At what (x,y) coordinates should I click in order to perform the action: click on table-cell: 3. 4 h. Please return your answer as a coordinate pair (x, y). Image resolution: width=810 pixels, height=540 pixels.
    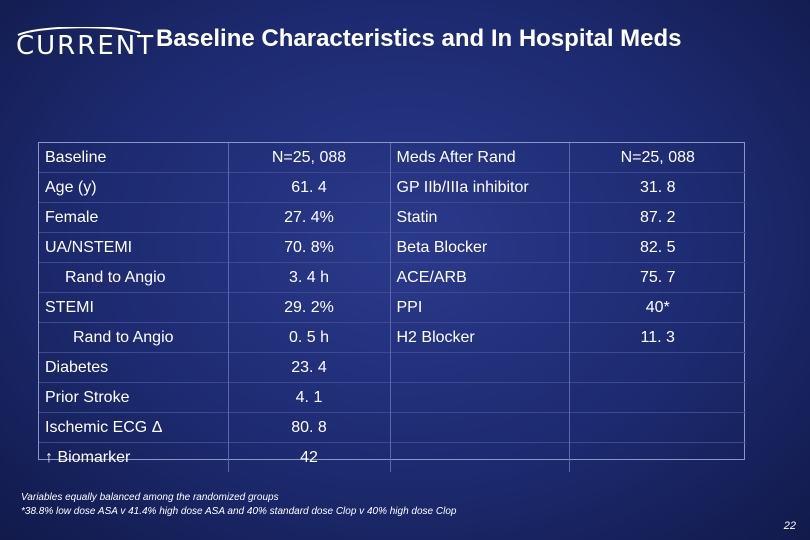
    Looking at the image, I should click on (308, 277).